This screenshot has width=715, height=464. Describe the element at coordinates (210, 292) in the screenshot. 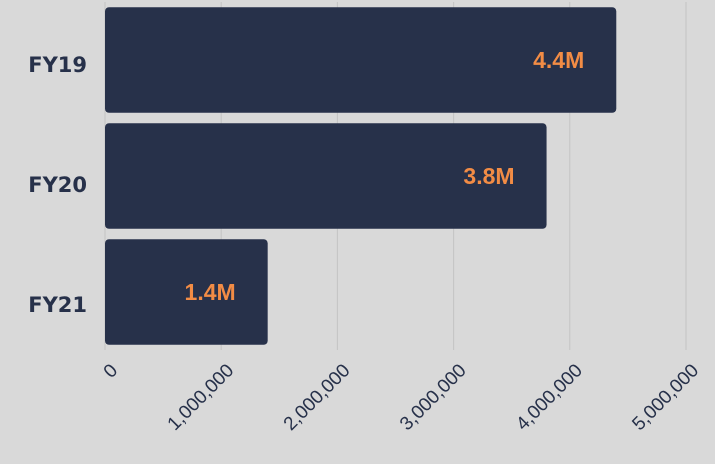

I see `value-label: 1.4M` at that location.